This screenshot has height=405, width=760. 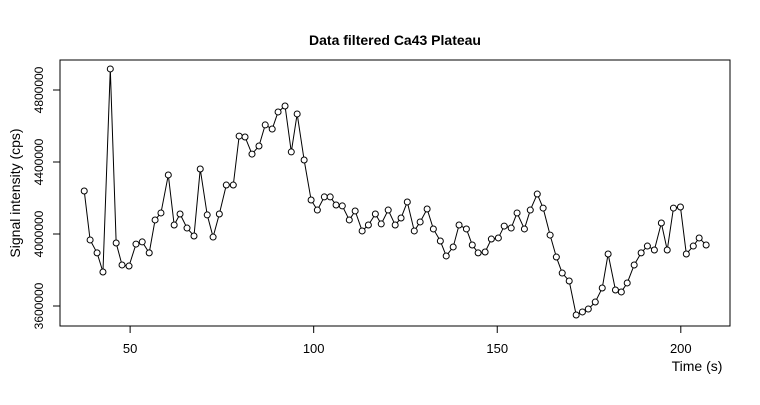 I want to click on y-tick-label: 4400000, so click(x=39, y=161).